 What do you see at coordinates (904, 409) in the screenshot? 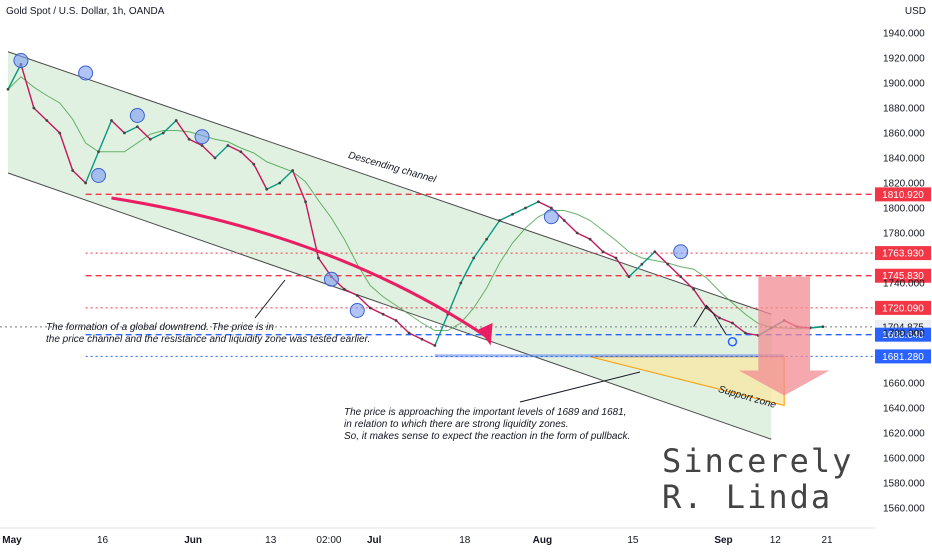
I see `y-tick-label: 1640.000` at bounding box center [904, 409].